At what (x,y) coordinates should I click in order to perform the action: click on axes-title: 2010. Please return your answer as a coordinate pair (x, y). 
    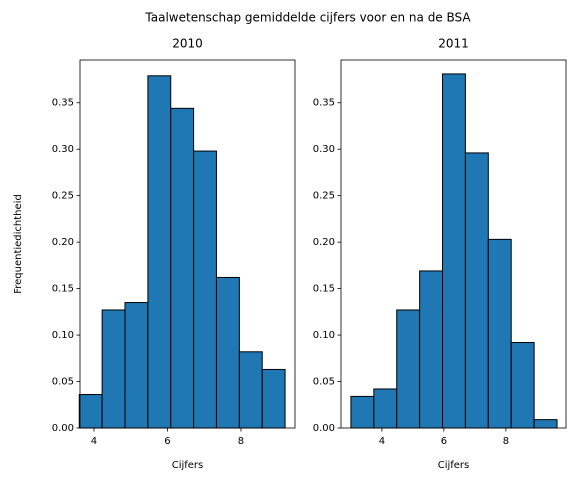
    Looking at the image, I should click on (187, 44).